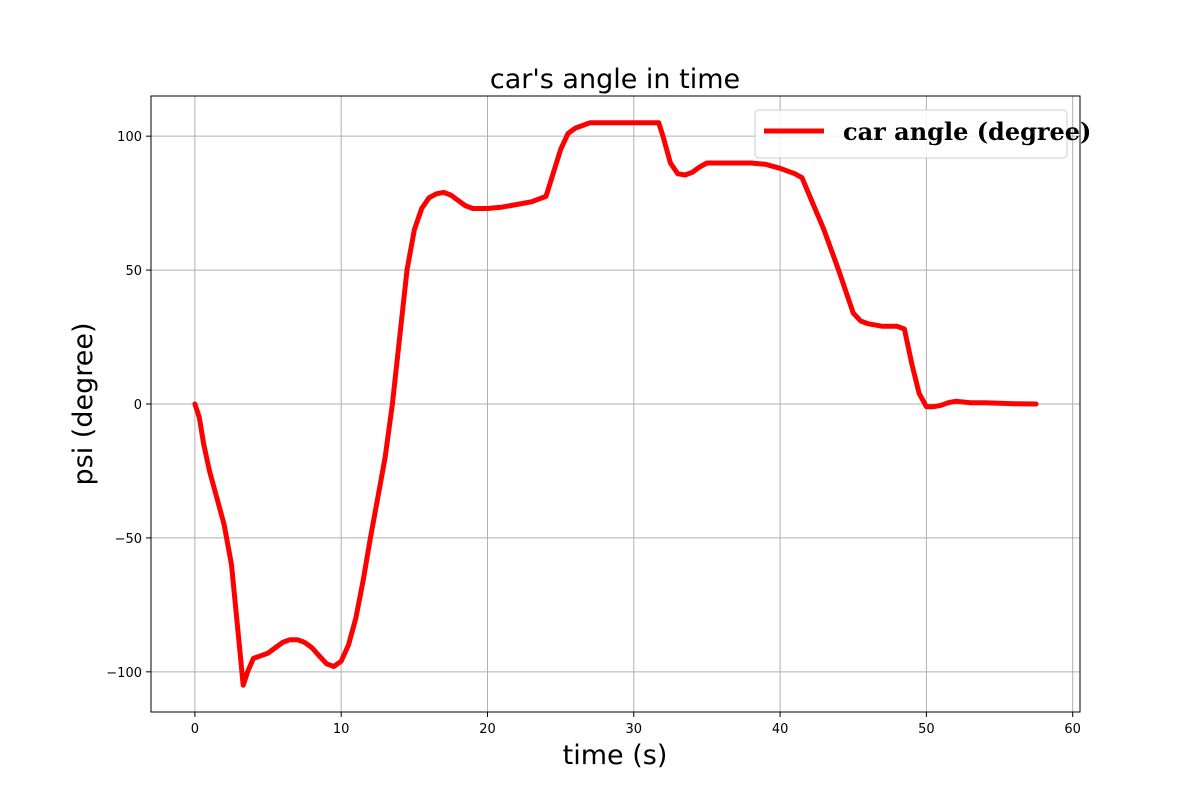  I want to click on x-tick-label: 10, so click(341, 729).